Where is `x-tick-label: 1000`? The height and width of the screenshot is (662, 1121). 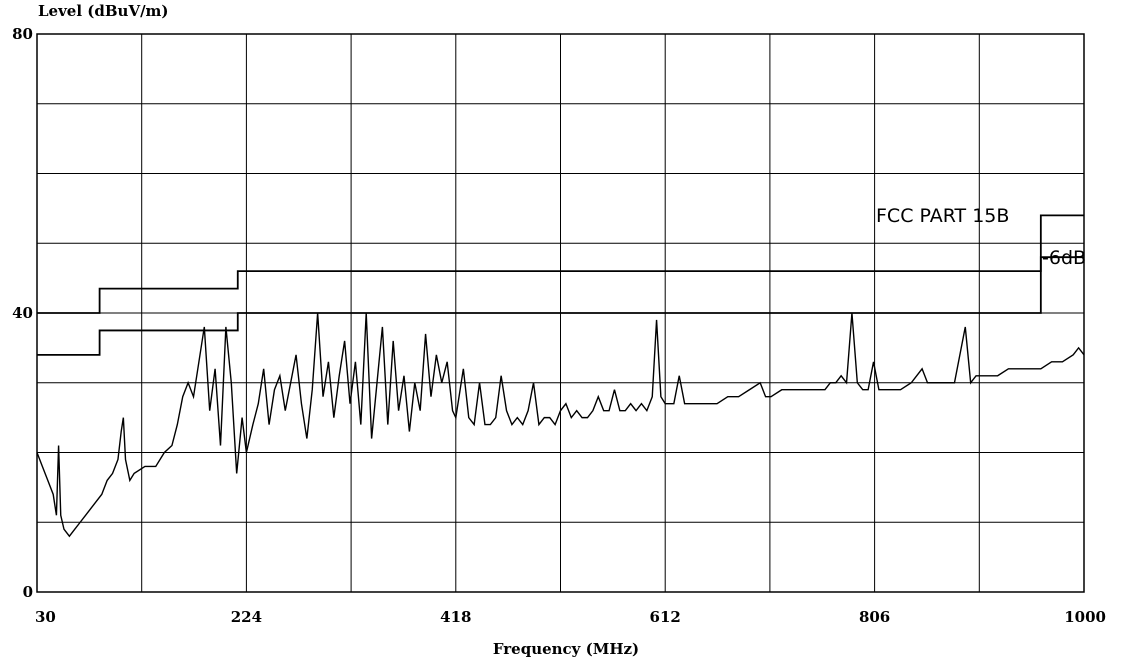
x-tick-label: 1000 is located at coordinates (1085, 617).